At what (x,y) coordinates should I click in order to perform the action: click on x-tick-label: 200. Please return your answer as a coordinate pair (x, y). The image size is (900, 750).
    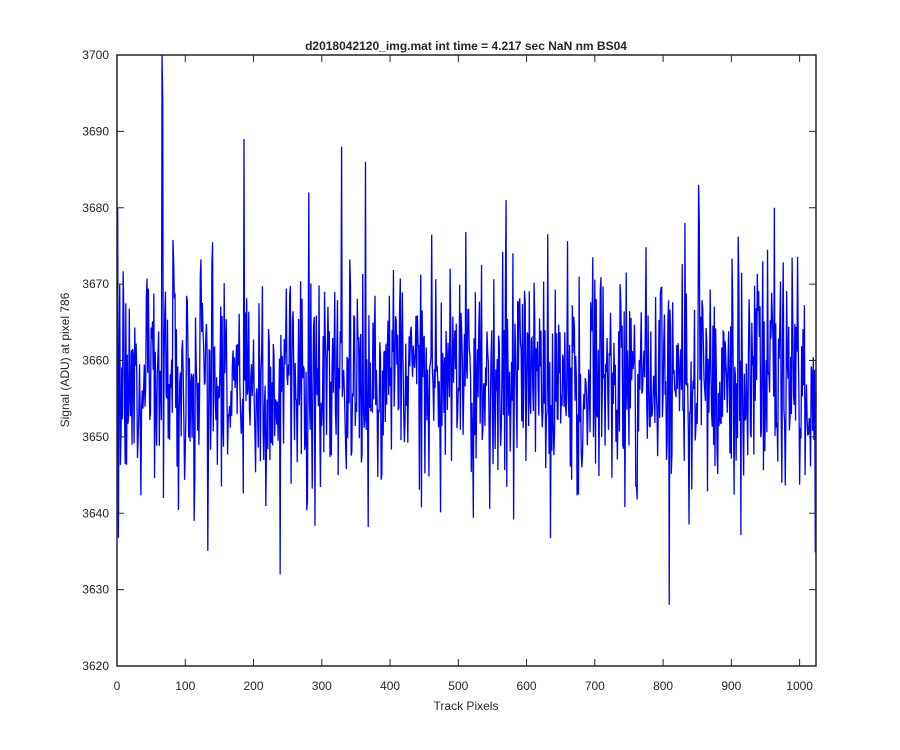
    Looking at the image, I should click on (254, 686).